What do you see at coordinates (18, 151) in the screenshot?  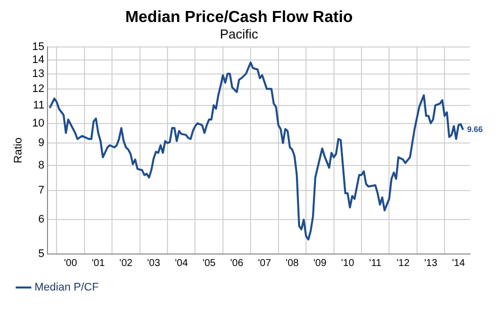 I see `y-axis-title: Ratio` at bounding box center [18, 151].